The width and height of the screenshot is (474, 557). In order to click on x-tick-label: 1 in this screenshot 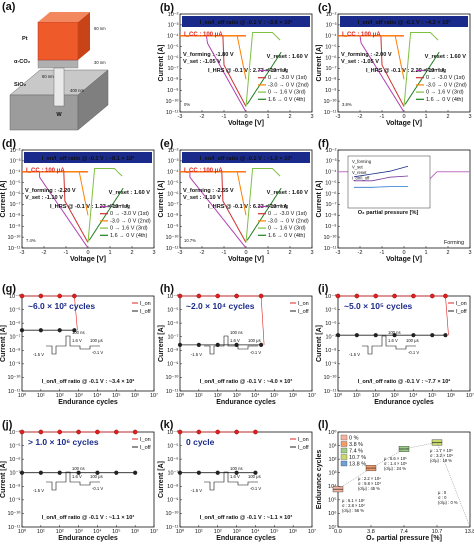, I will do `click(267, 117)`.